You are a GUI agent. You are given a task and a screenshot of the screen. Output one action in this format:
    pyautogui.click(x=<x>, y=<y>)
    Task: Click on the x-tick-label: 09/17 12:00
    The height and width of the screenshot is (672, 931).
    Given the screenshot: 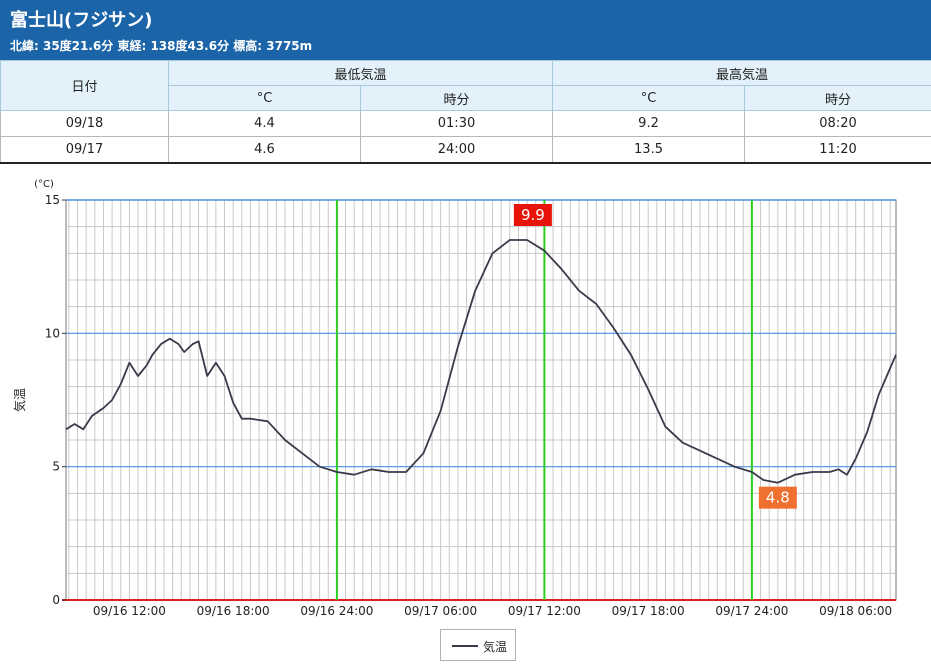 What is the action you would take?
    pyautogui.click(x=544, y=611)
    